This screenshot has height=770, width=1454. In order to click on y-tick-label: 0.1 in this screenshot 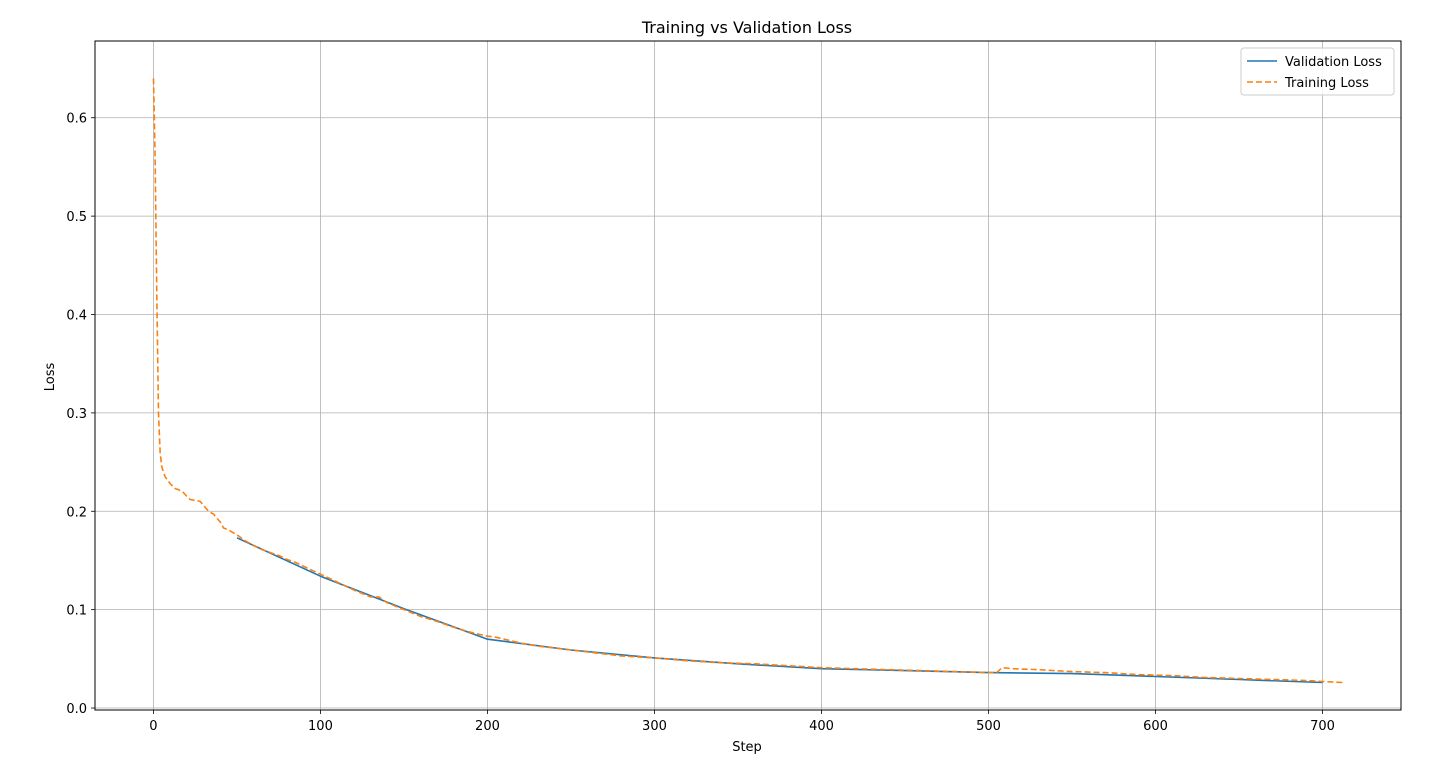, I will do `click(76, 611)`.